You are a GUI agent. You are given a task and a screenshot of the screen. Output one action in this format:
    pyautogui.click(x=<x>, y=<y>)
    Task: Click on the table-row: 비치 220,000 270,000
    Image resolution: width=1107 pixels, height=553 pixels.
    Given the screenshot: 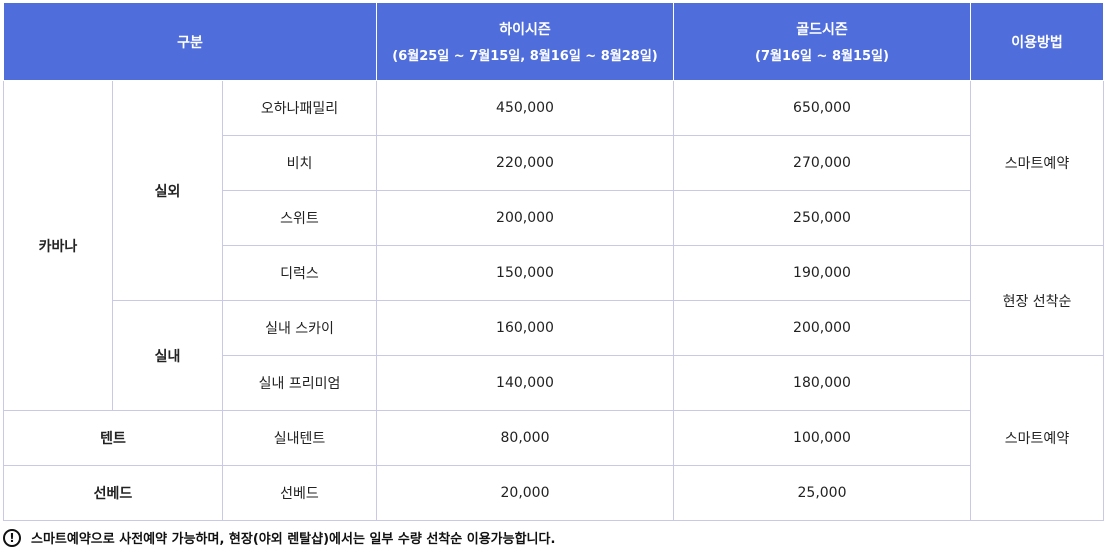 What is the action you would take?
    pyautogui.click(x=554, y=163)
    